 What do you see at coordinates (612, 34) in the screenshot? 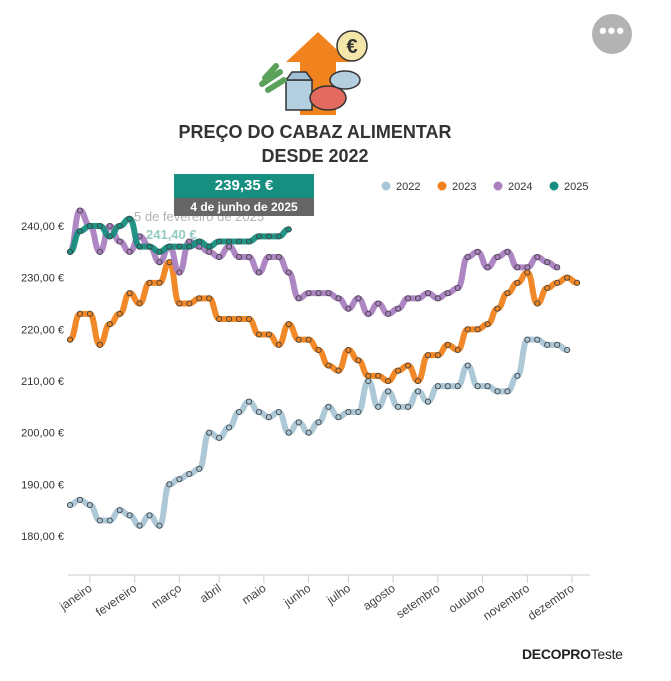
I see `menu-button: •••` at bounding box center [612, 34].